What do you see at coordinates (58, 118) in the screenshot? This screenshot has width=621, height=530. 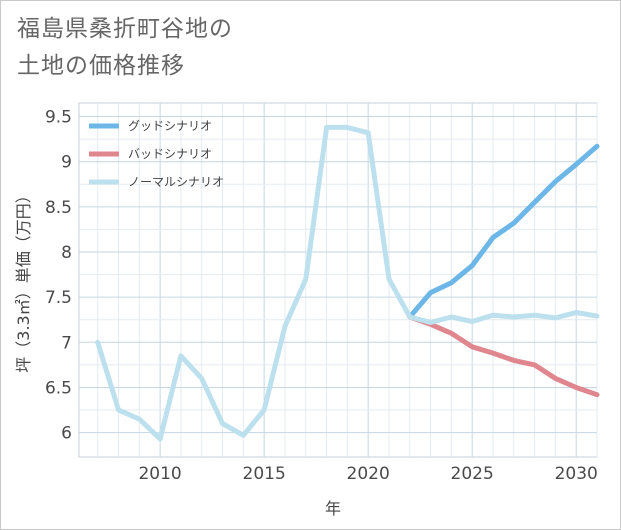 I see `y-tick-label: 9.5` at bounding box center [58, 118].